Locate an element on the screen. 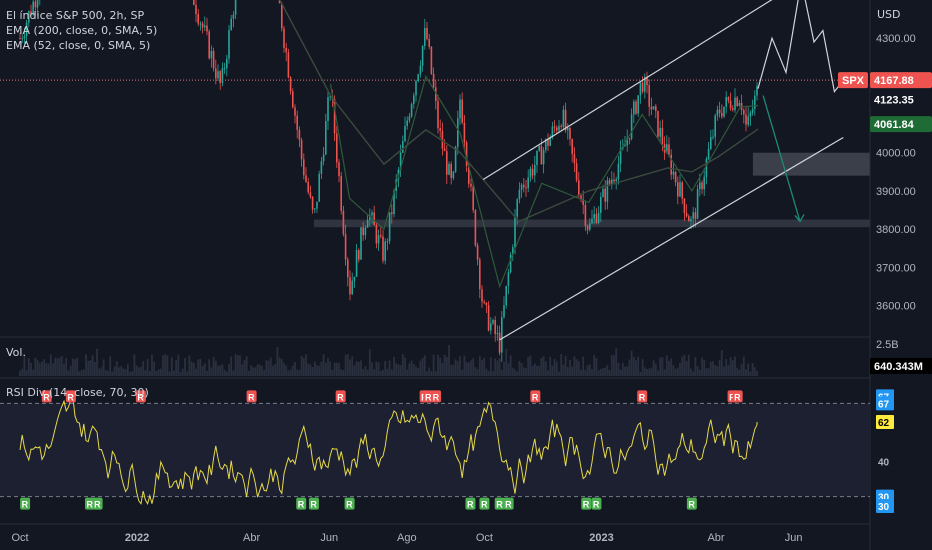 The image size is (932, 550). ema52-price-tag-bg is located at coordinates (901, 99).